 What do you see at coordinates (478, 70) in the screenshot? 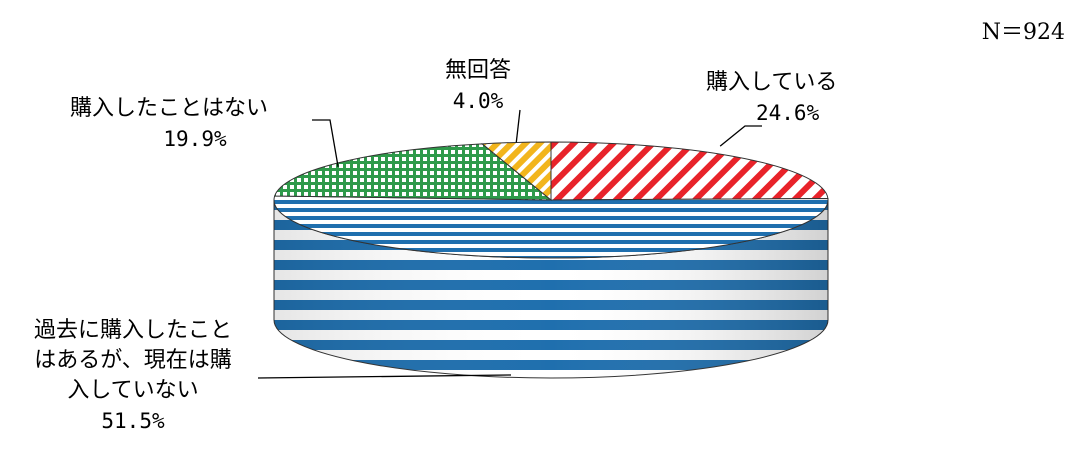
I see `slice-name: 無回答` at bounding box center [478, 70].